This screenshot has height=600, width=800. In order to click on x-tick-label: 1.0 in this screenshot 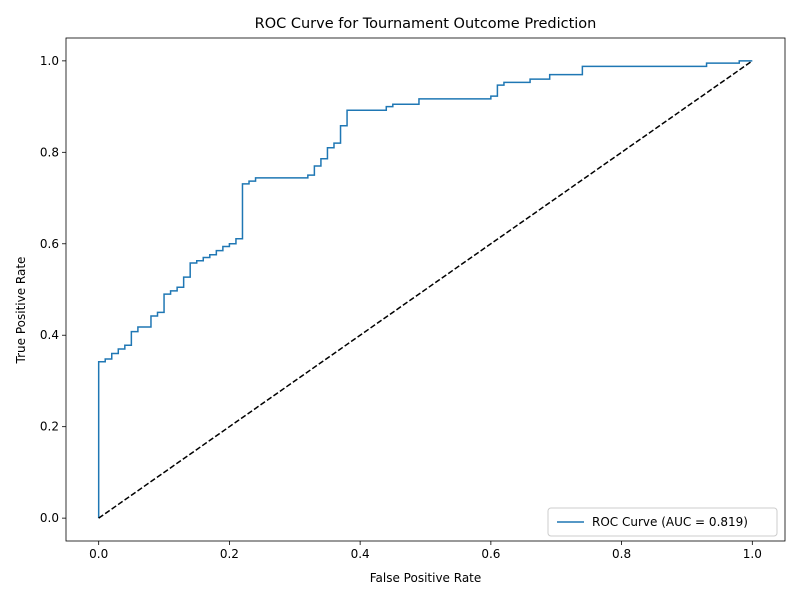, I will do `click(752, 554)`.